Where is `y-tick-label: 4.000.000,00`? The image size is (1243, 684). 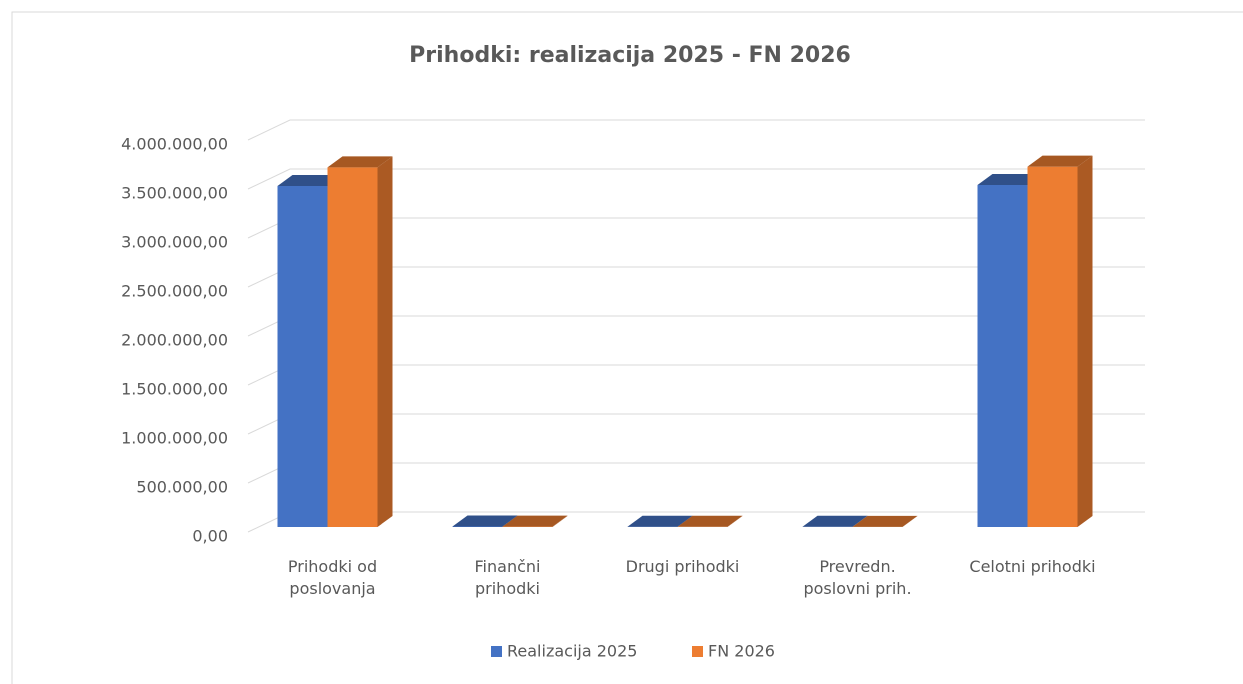 y-tick-label: 4.000.000,00 is located at coordinates (174, 144).